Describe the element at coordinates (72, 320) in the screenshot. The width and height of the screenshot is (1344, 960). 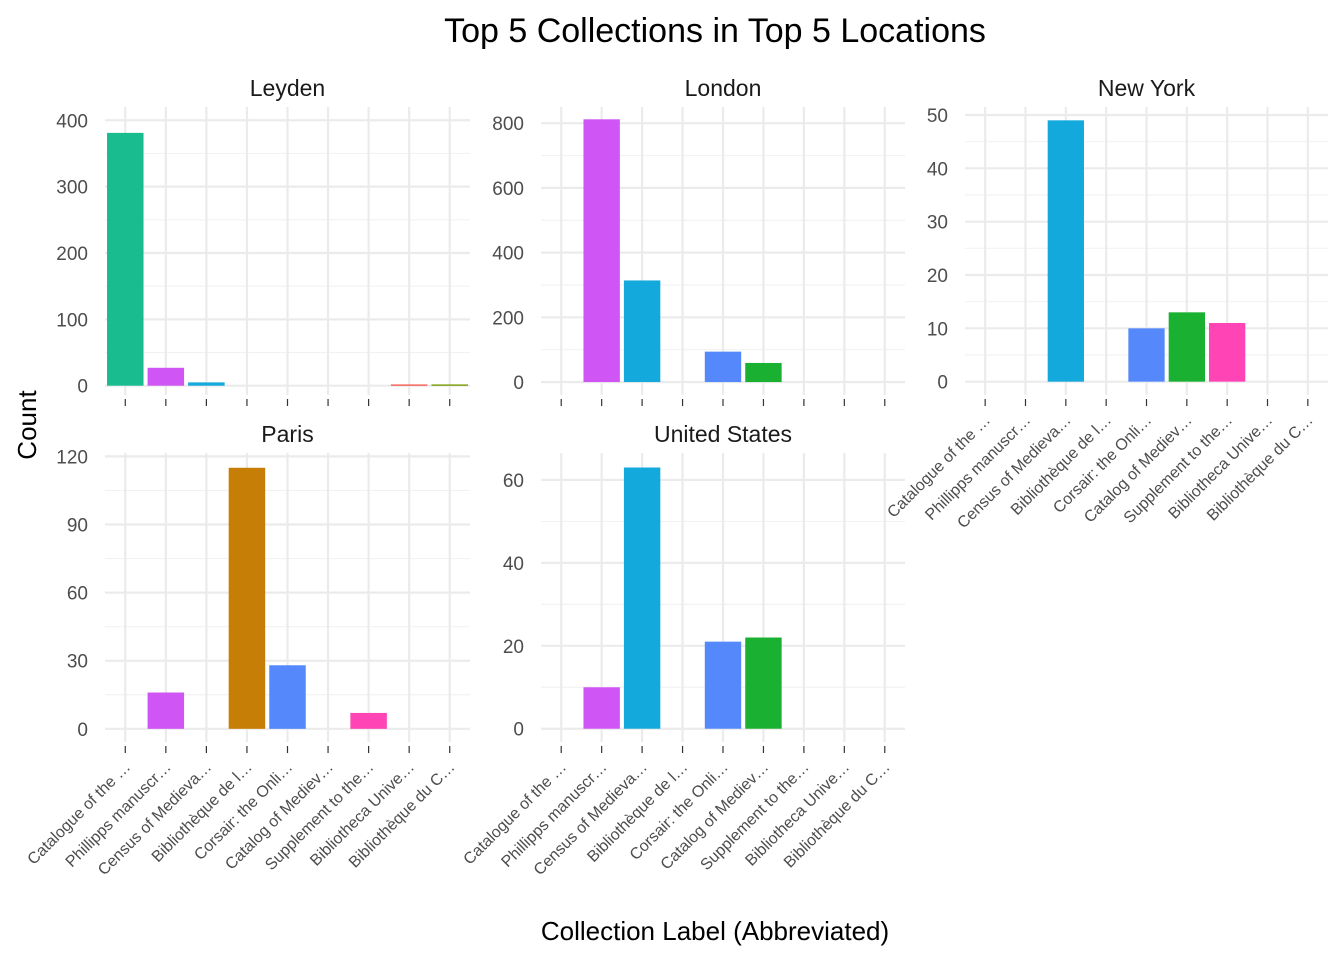
I see `y-tick-label: 100` at that location.